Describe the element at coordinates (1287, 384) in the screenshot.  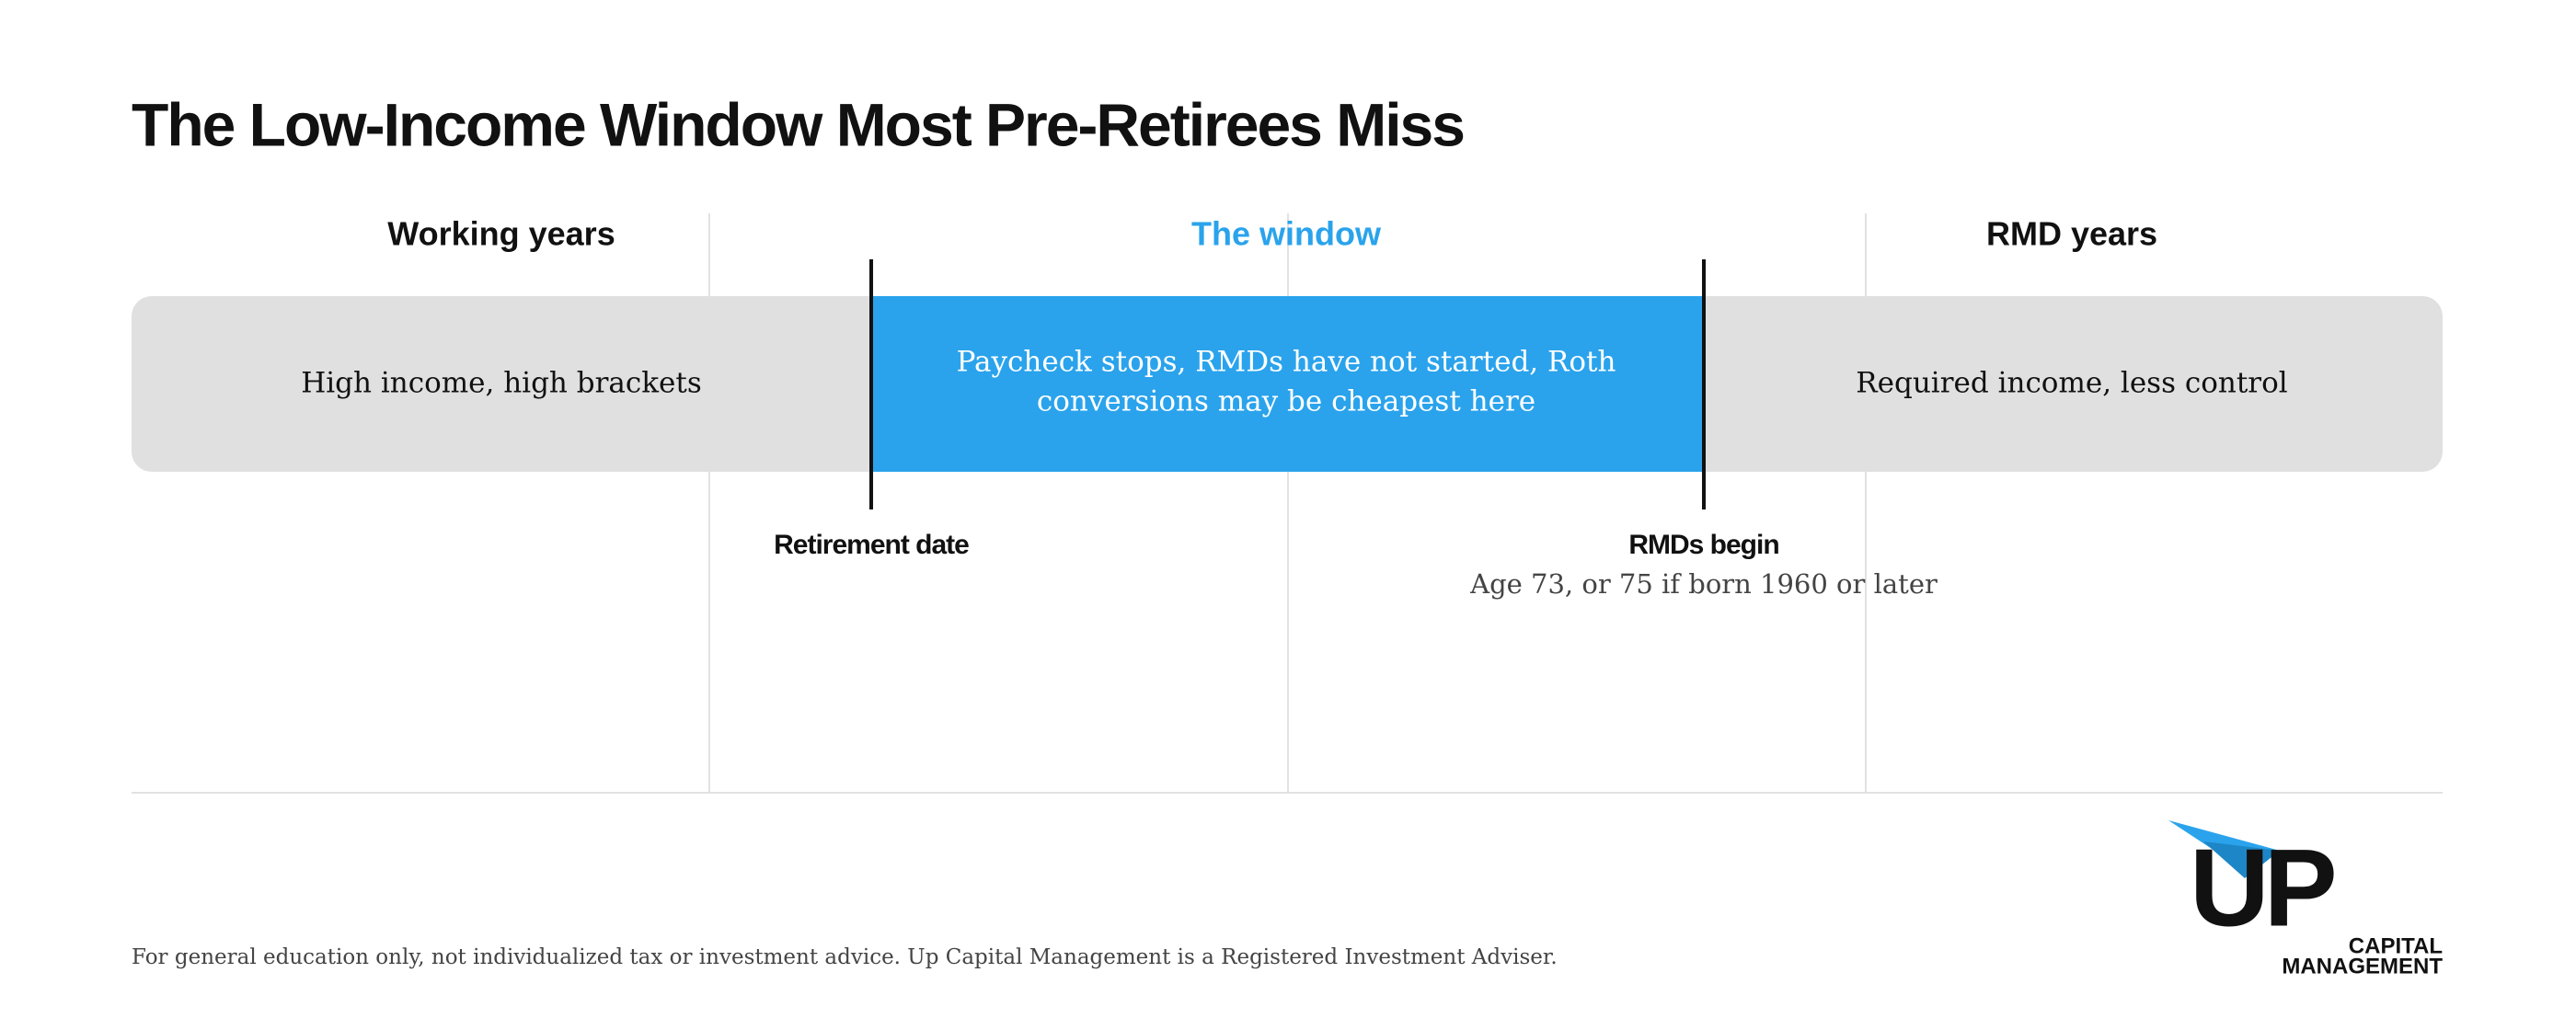
I see `window-band` at that location.